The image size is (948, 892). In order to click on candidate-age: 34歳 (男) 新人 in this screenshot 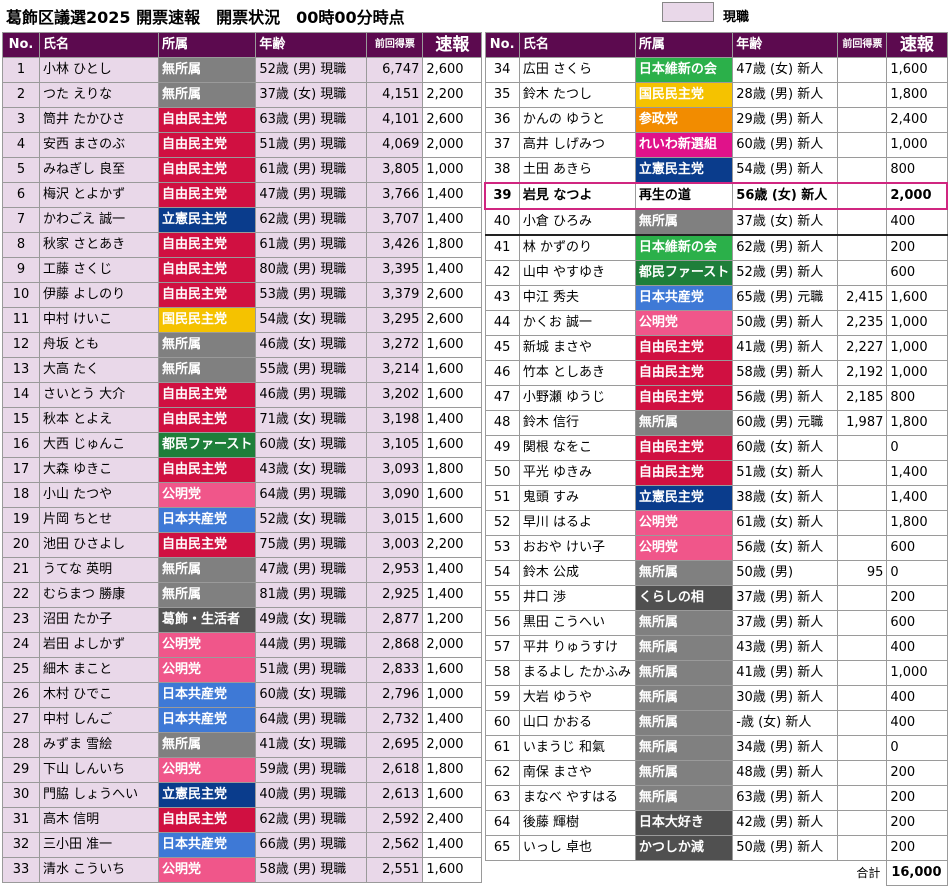, I will do `click(785, 748)`.